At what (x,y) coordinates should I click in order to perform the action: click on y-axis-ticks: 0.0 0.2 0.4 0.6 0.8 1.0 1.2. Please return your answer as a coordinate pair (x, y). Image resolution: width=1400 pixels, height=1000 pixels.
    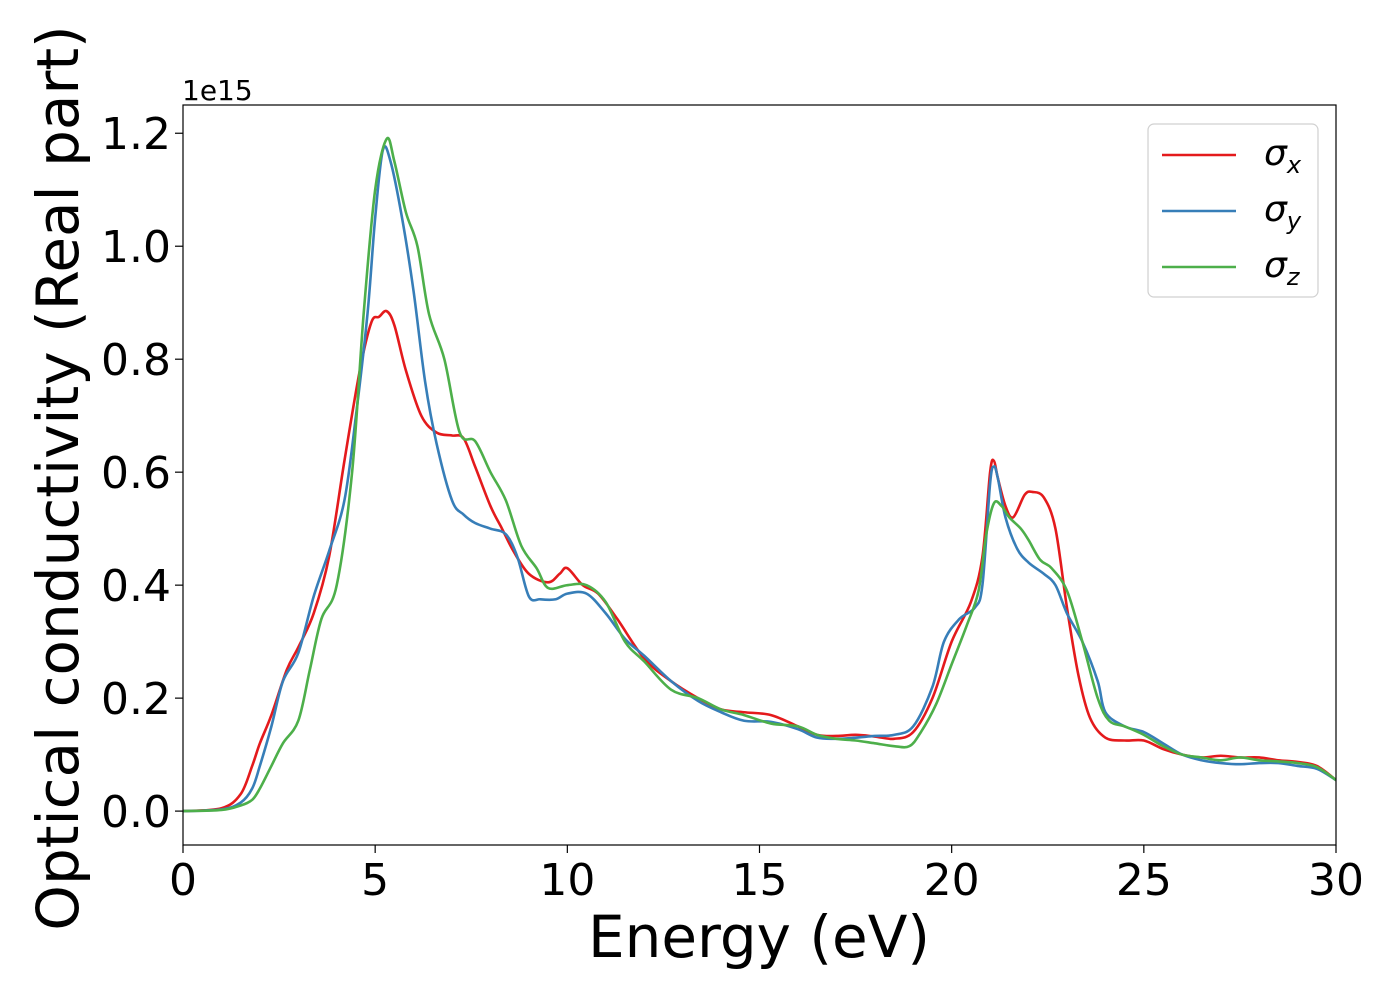
    Looking at the image, I should click on (142, 473).